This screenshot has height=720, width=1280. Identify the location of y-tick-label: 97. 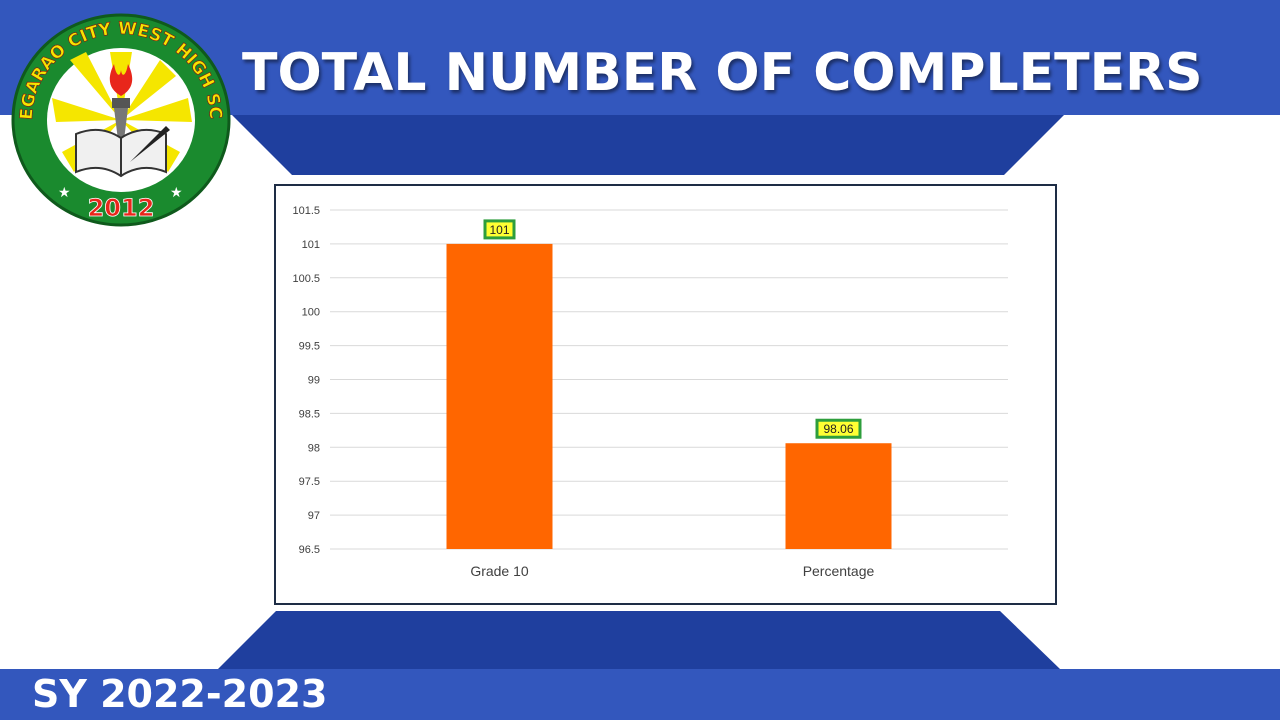
(314, 516).